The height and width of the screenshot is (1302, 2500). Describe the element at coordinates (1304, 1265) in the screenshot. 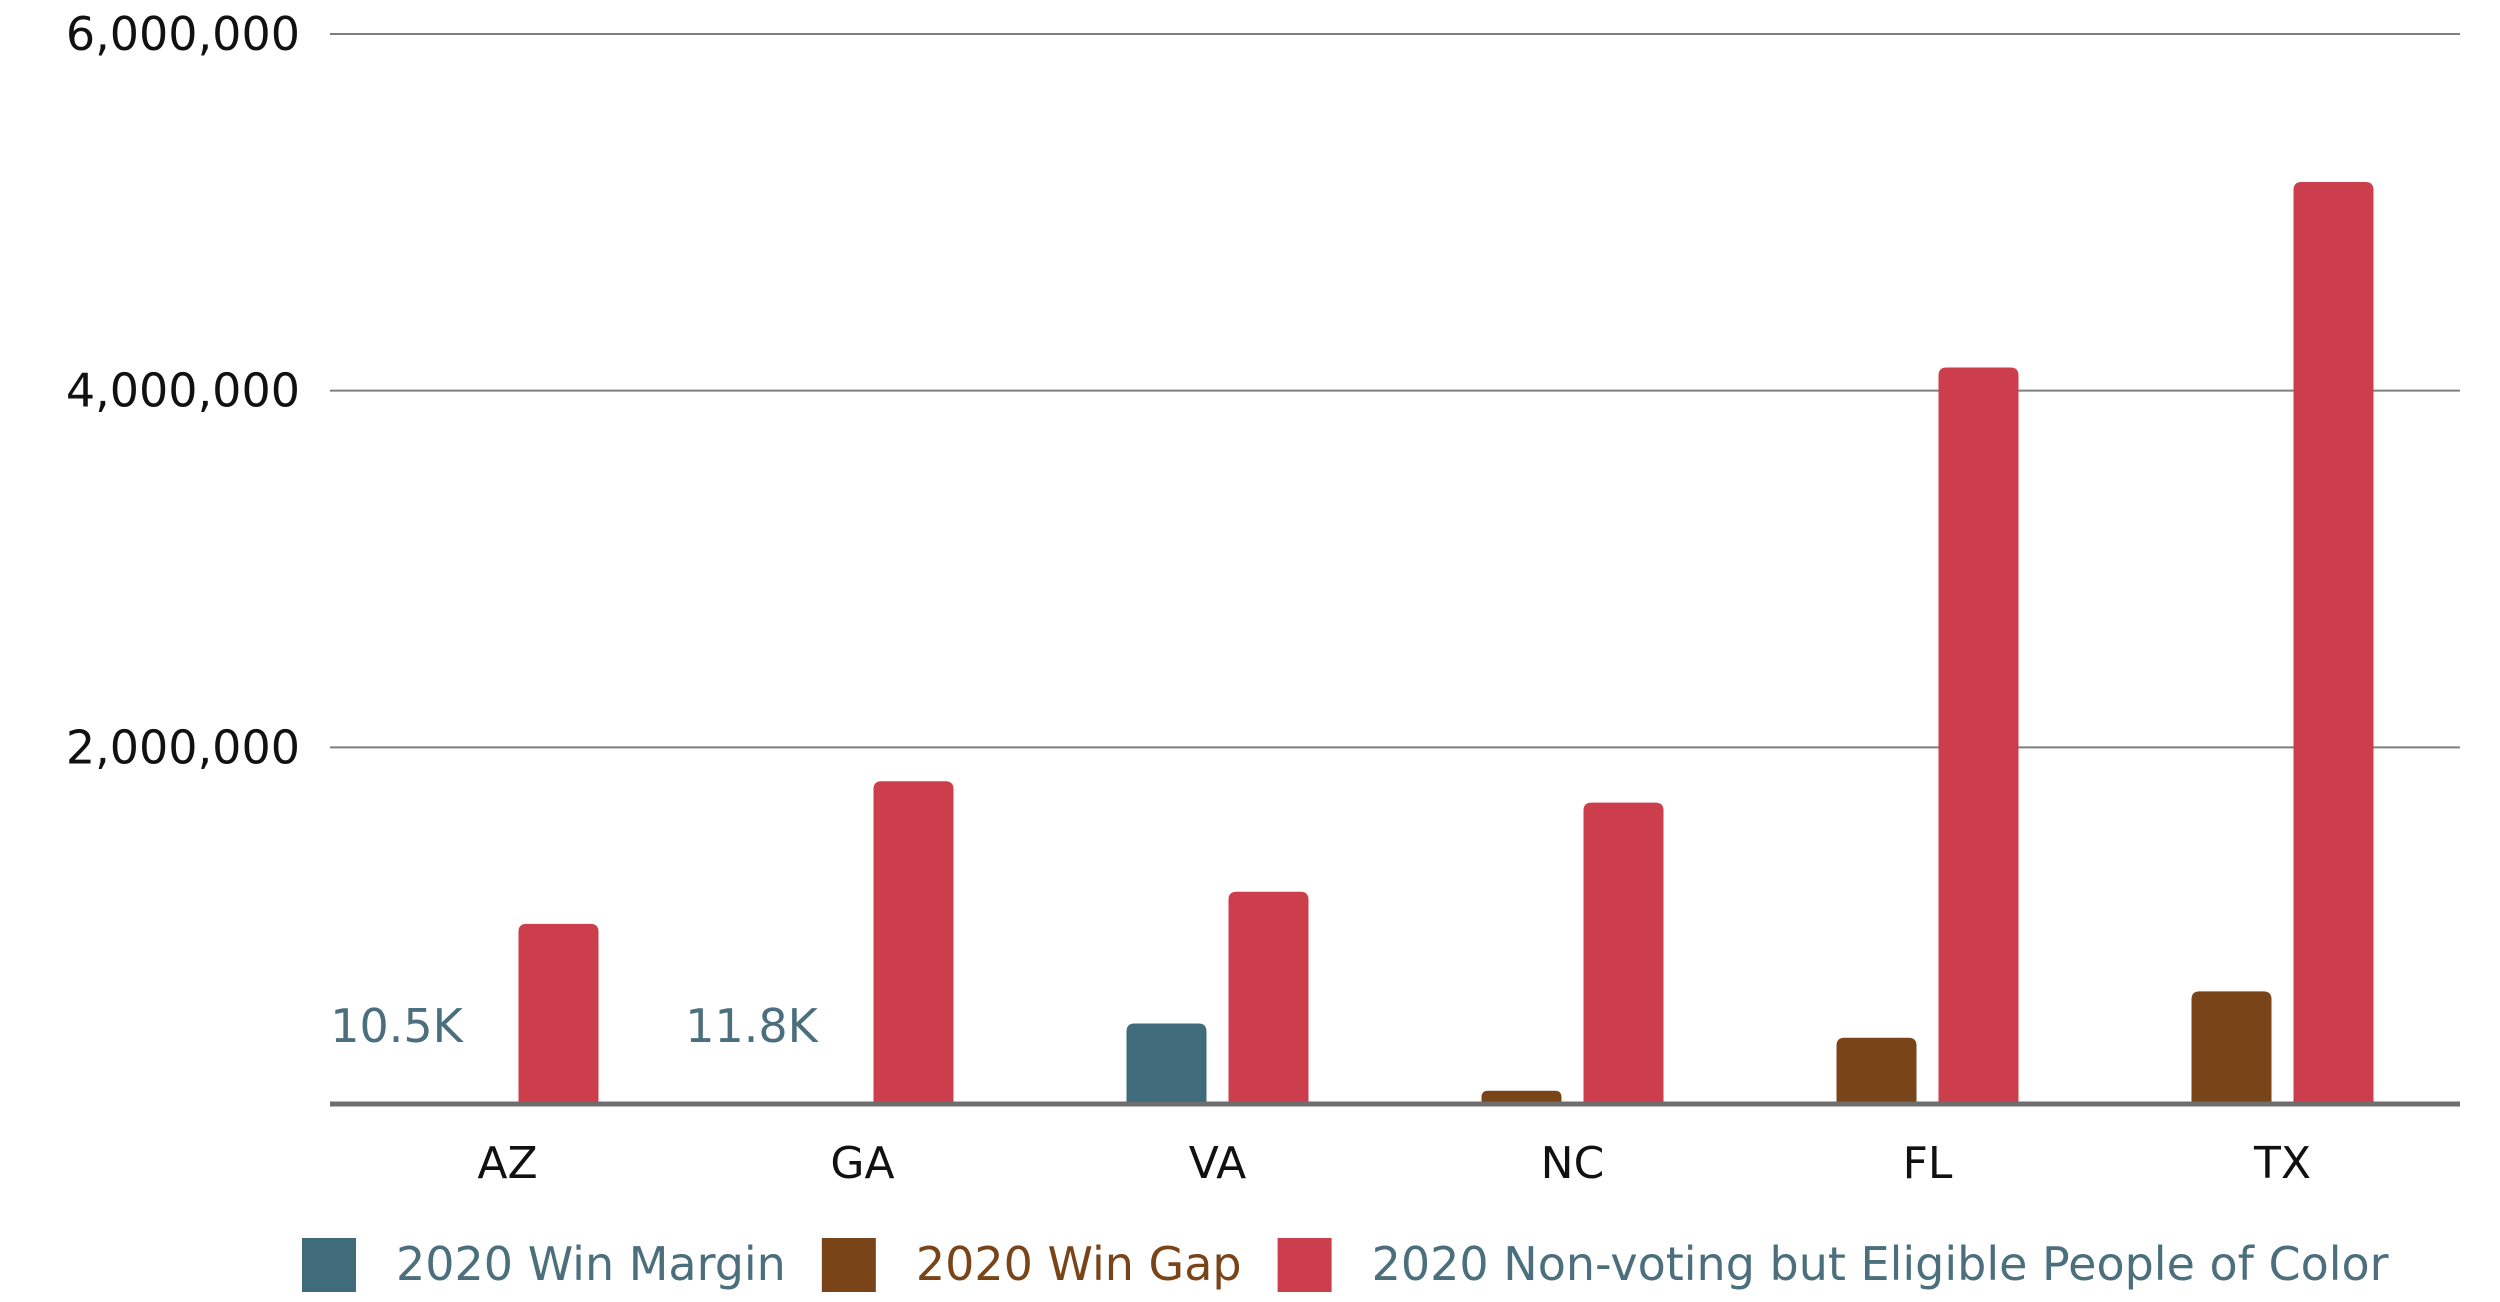

I see `legend-swatch-2020-non-voting-but-eligible-people-of-color` at that location.